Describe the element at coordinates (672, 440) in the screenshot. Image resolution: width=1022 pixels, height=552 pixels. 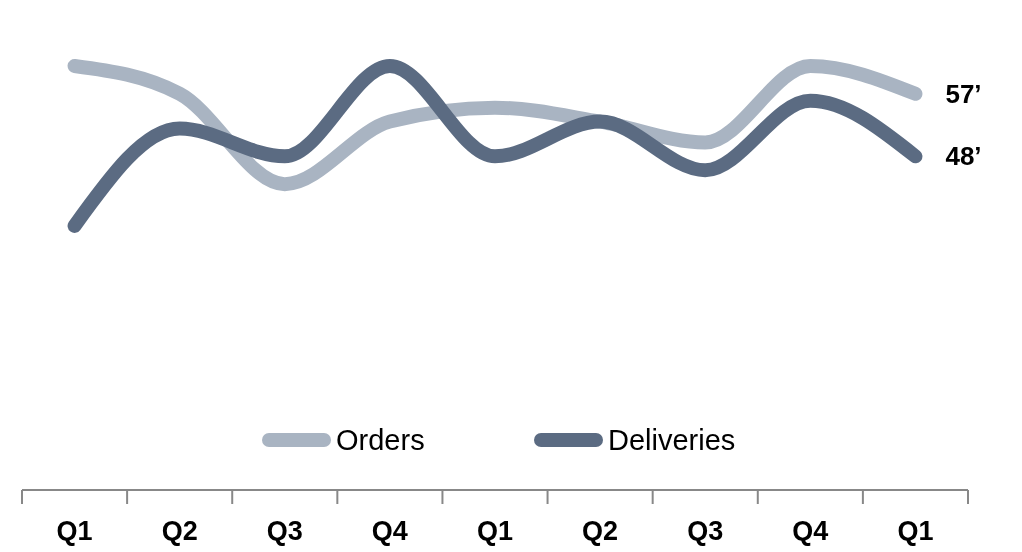
I see `legend-label: Deliveries` at that location.